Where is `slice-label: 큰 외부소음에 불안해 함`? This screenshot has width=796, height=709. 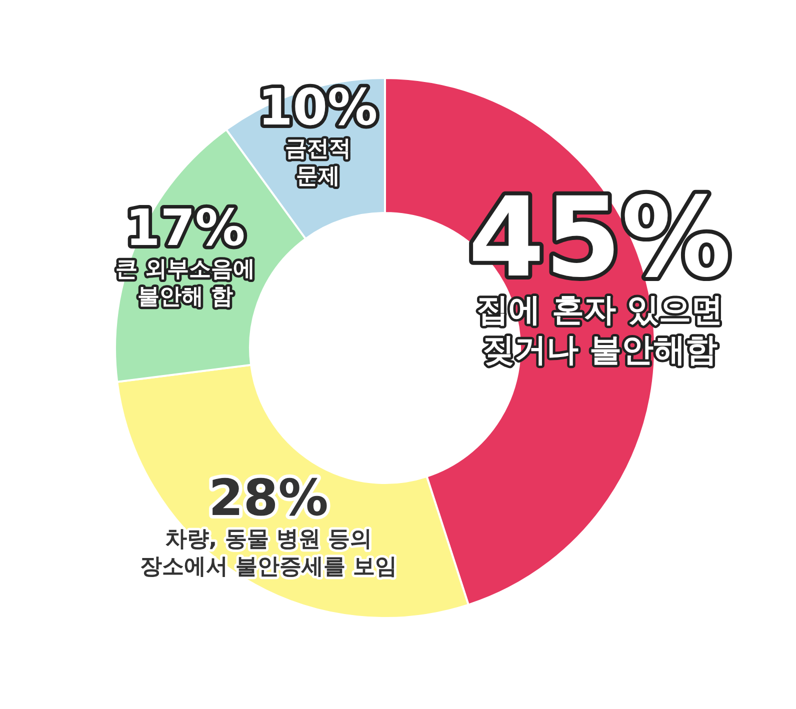
slice-label: 큰 외부소음에 불안해 함 is located at coordinates (186, 283).